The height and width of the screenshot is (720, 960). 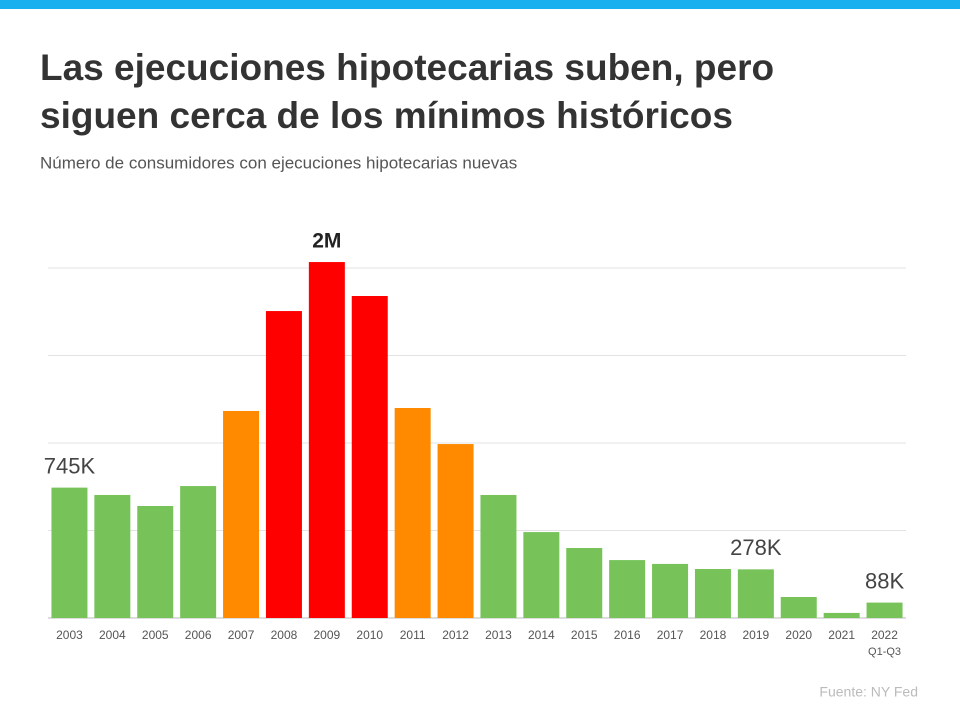 I want to click on chart-title: siguen cerca de los mínimos históricos, so click(x=386, y=115).